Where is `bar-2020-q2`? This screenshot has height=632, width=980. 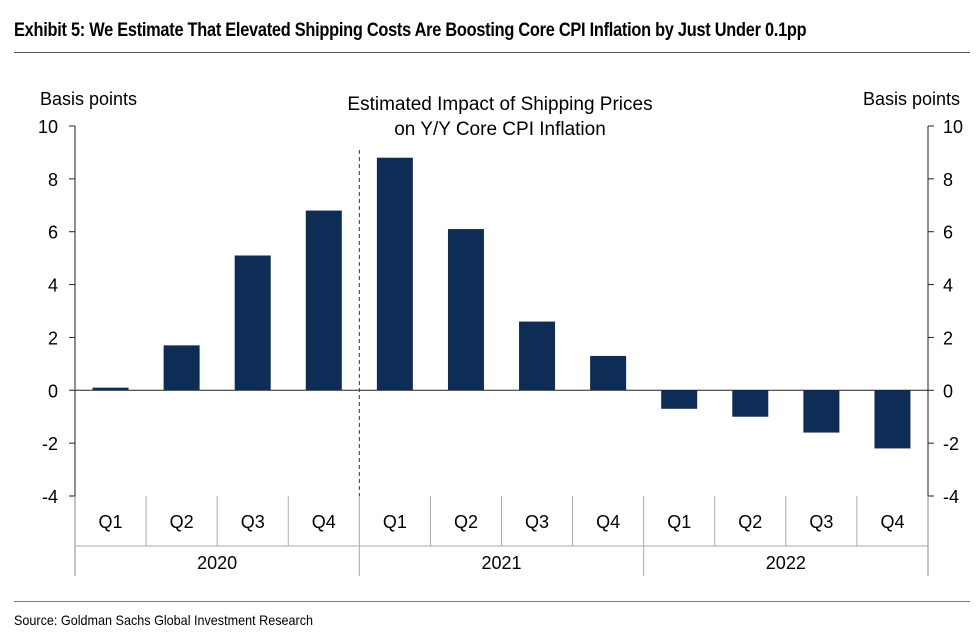
bar-2020-q2 is located at coordinates (181, 368).